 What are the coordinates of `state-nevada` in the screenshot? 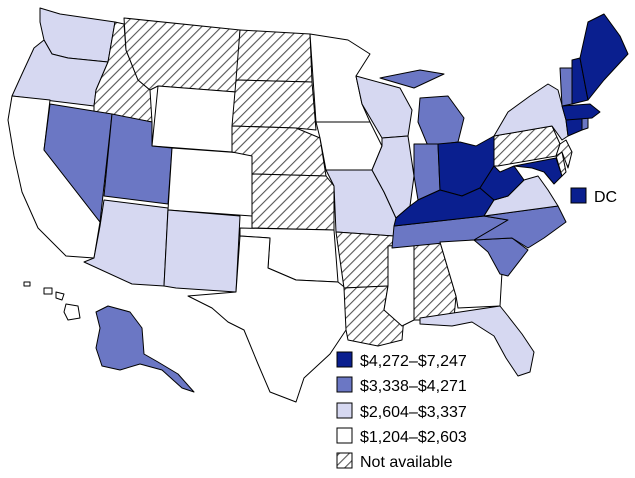 It's located at (78, 163).